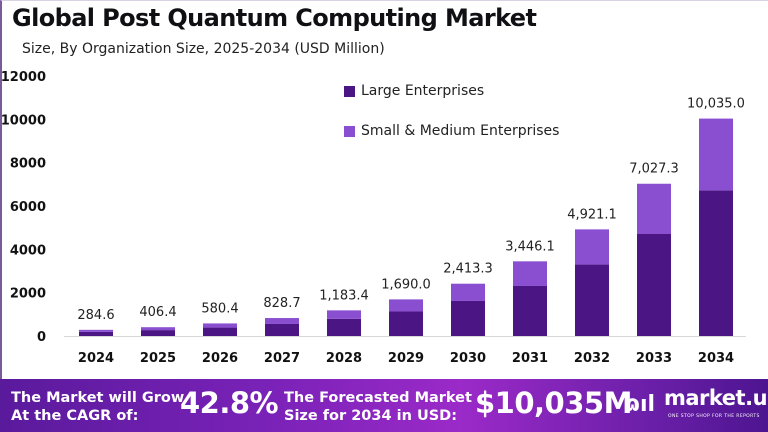 The width and height of the screenshot is (768, 432). Describe the element at coordinates (28, 250) in the screenshot. I see `y-tick-label: 4000` at that location.